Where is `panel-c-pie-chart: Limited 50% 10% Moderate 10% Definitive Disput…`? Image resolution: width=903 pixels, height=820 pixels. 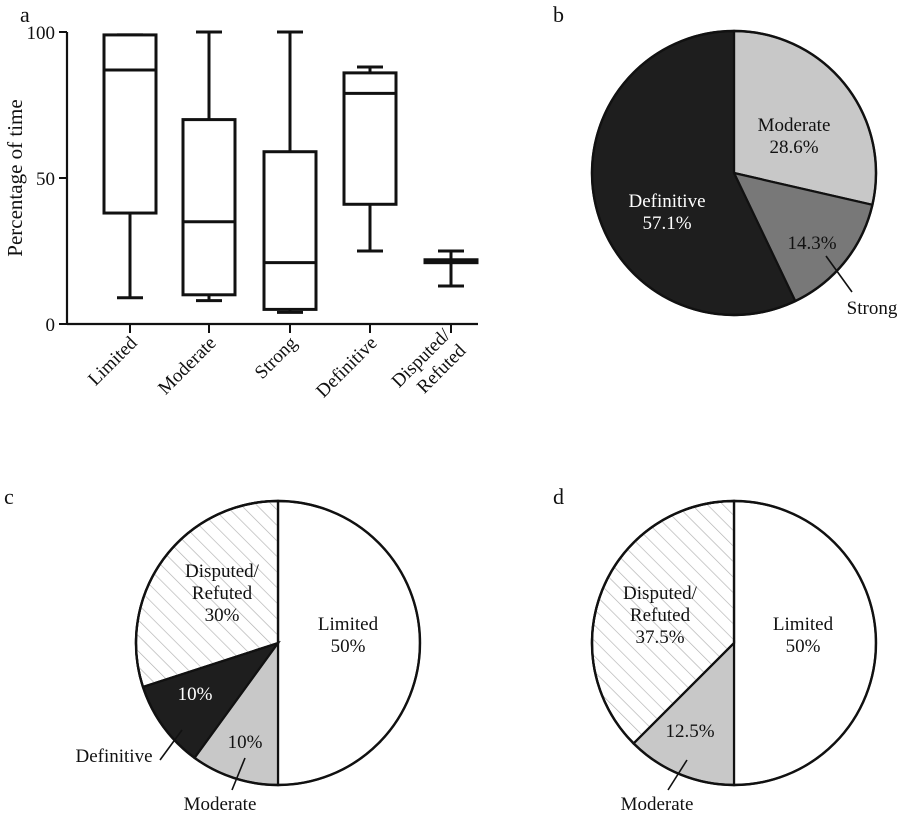 panel-c-pie-chart: Limited 50% 10% Moderate 10% Definitive Disput… is located at coordinates (248, 657).